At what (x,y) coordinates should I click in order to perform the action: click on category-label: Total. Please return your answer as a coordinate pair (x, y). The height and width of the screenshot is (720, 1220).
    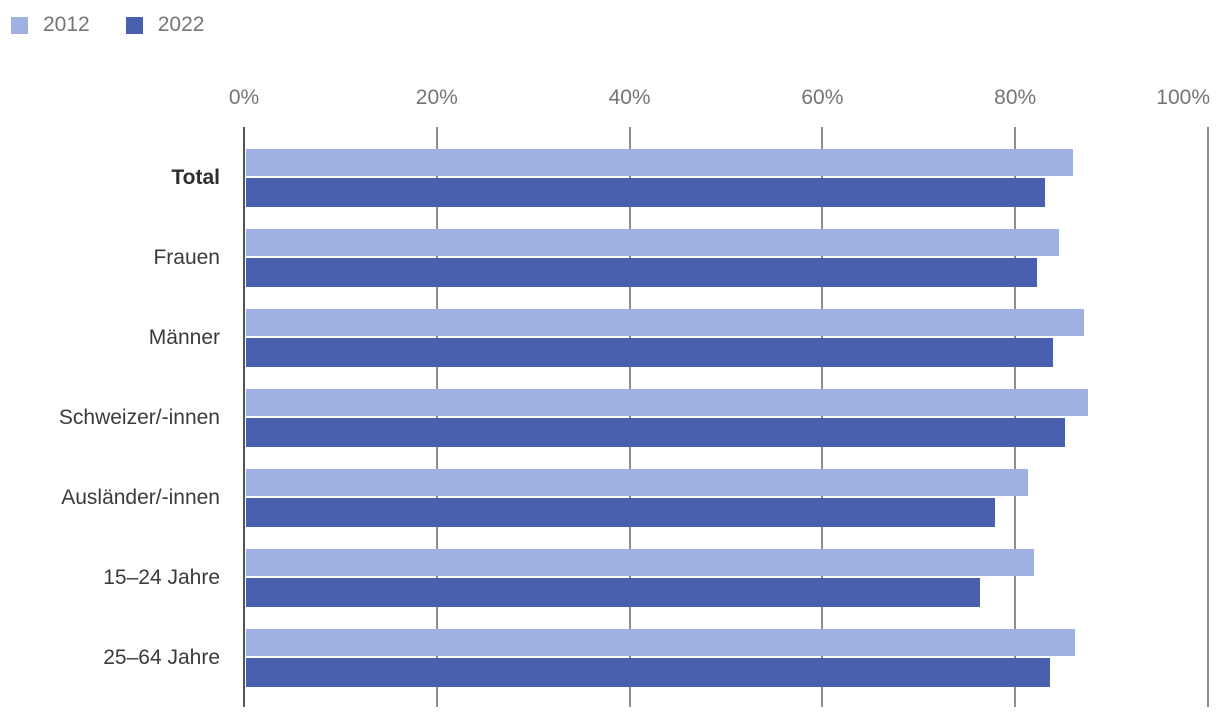
    Looking at the image, I should click on (195, 177).